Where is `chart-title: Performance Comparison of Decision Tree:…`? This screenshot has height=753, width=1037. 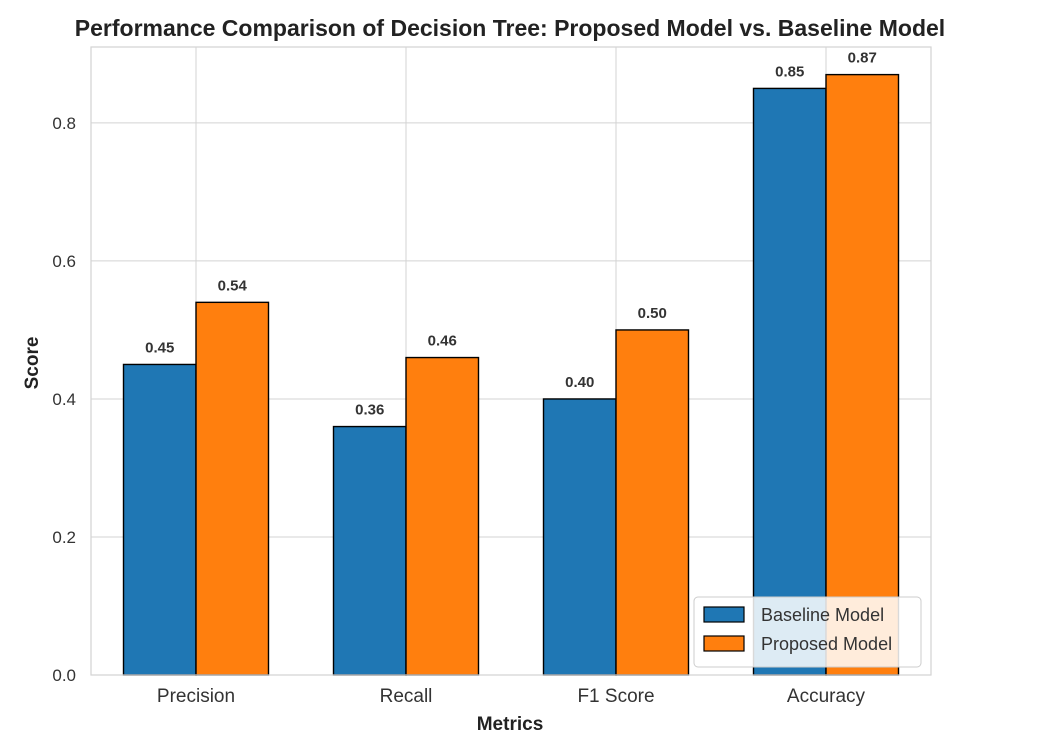 chart-title: Performance Comparison of Decision Tree:… is located at coordinates (510, 28).